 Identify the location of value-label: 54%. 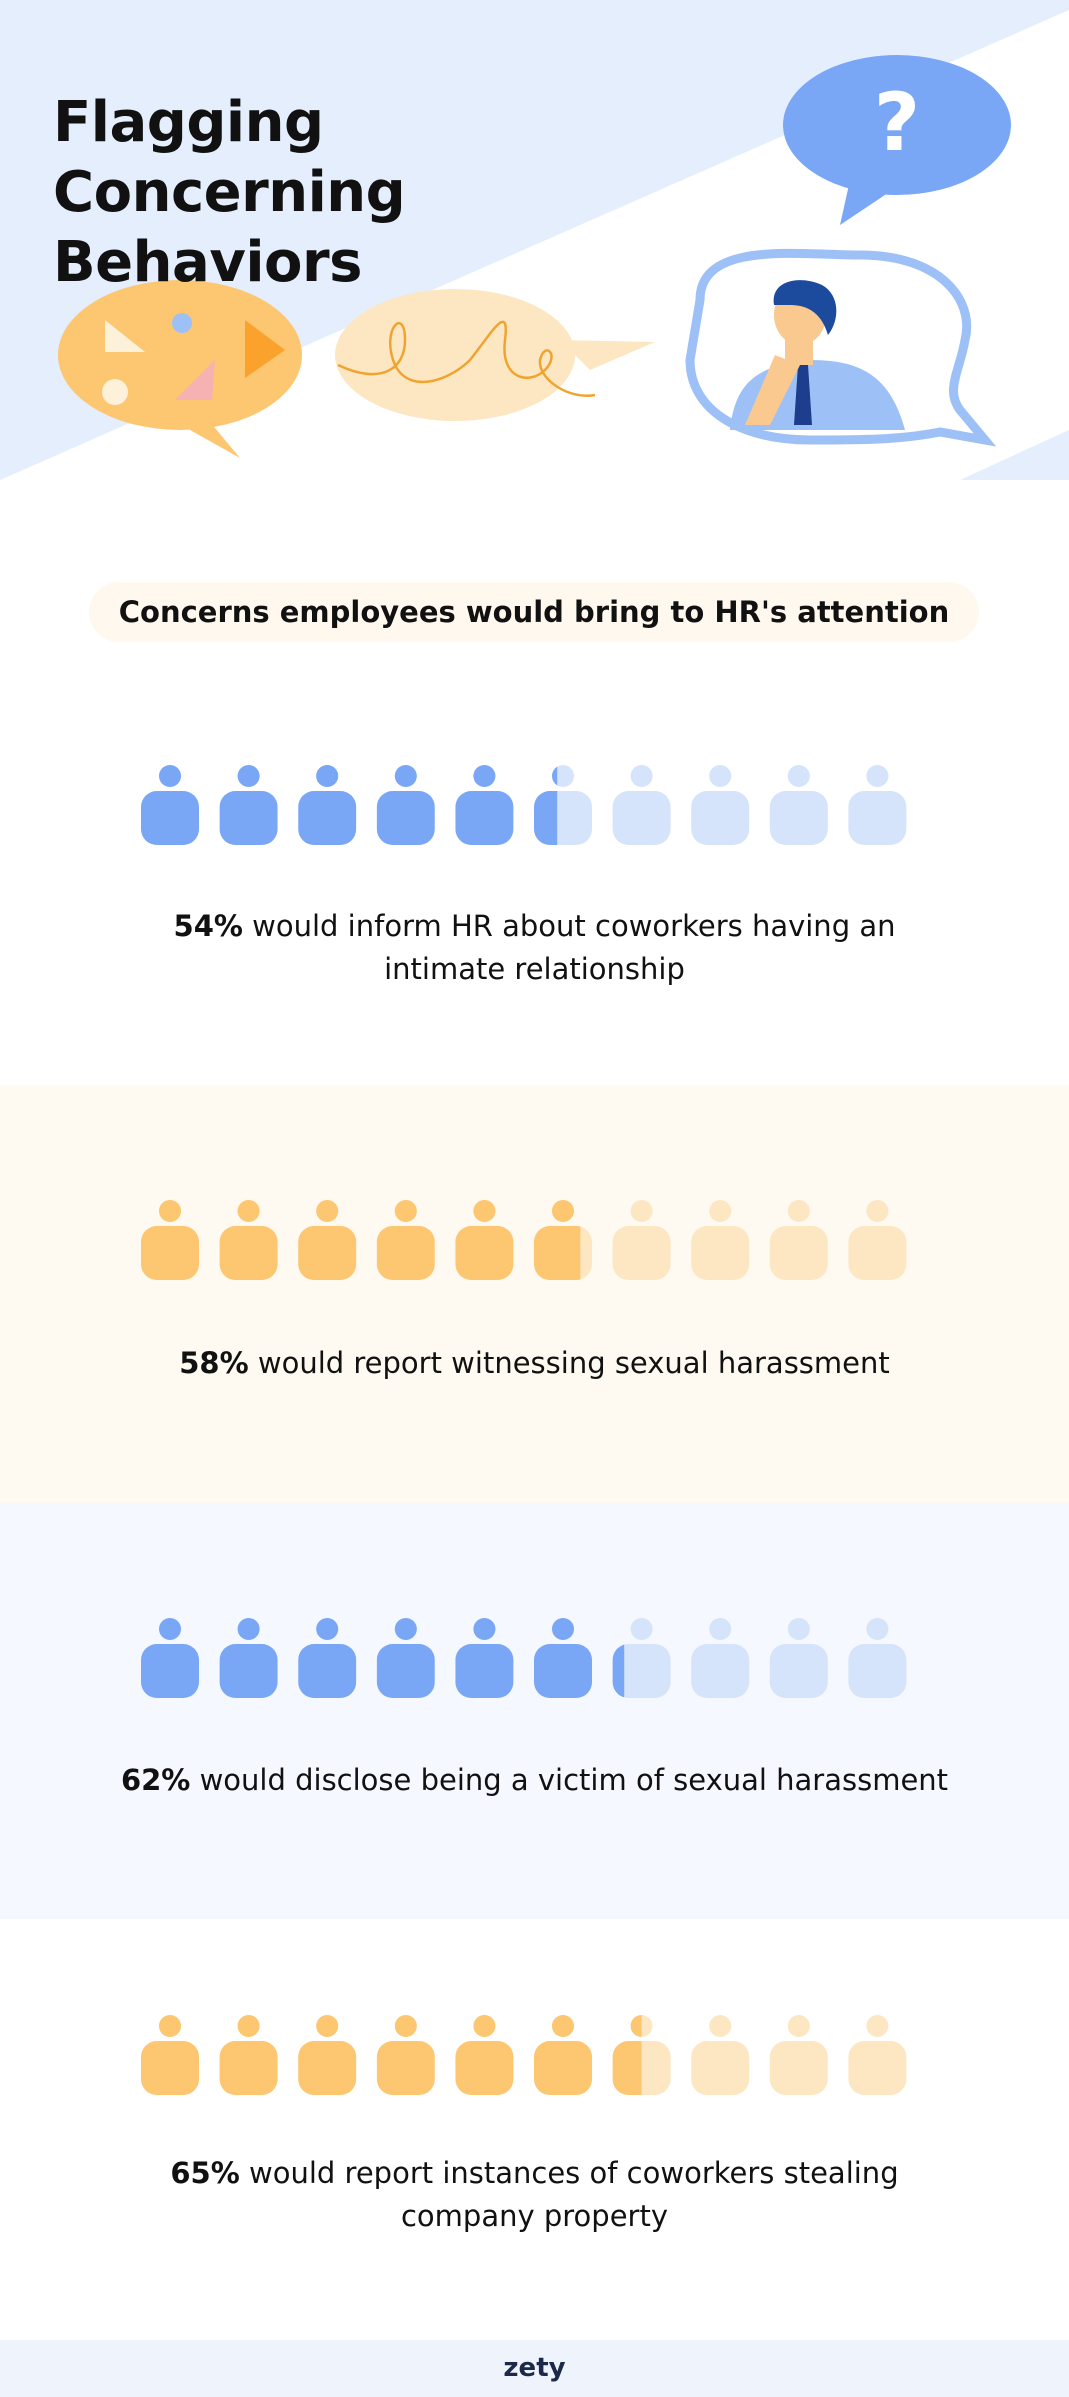
(208, 926).